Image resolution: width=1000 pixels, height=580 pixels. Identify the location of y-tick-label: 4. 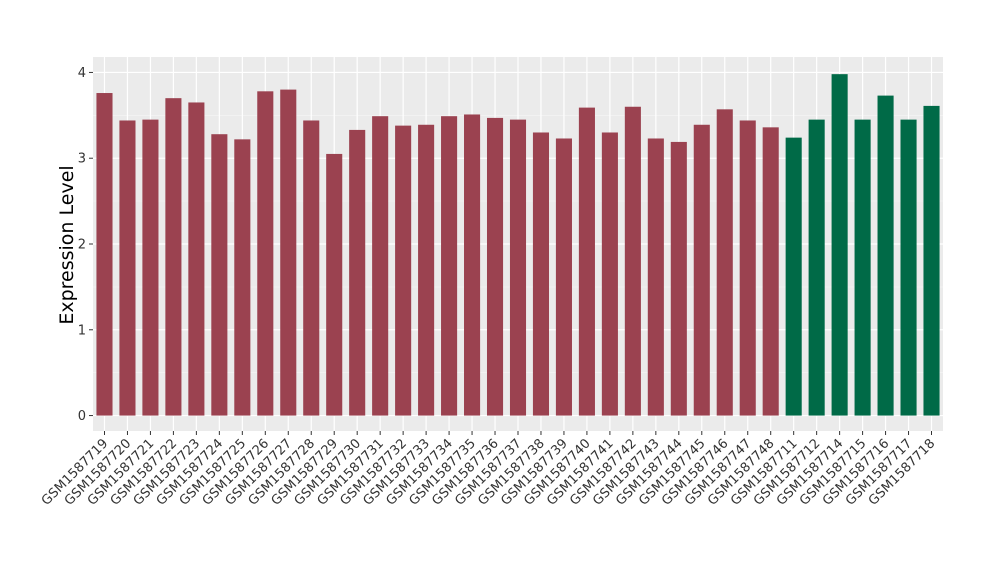
(82, 73).